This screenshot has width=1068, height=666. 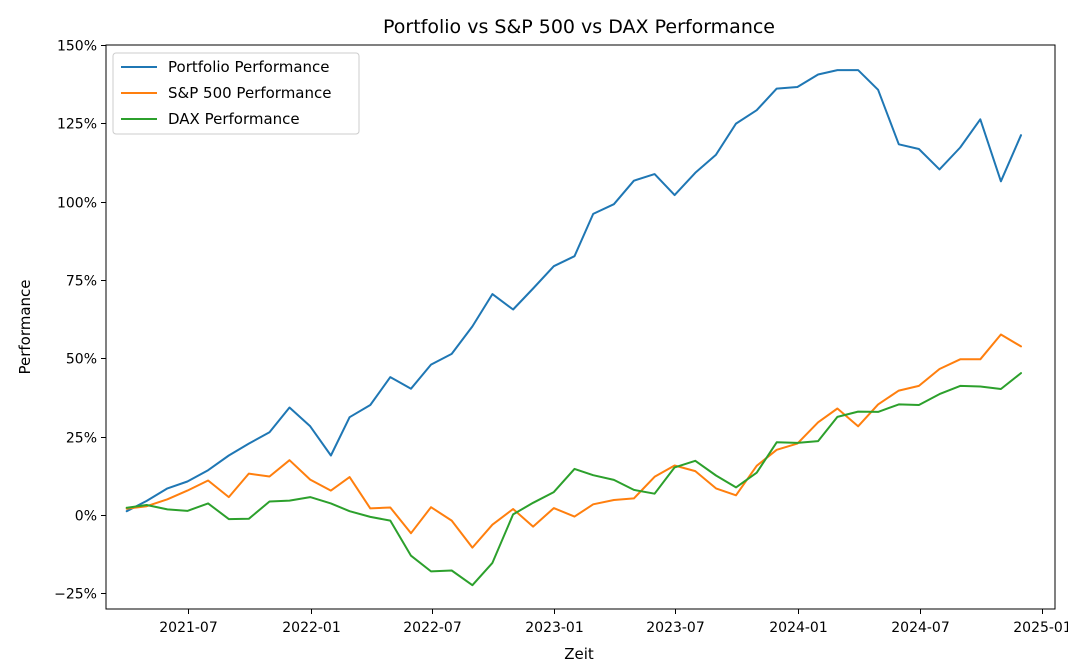 I want to click on x-tick-label: 2024-07, so click(x=920, y=628).